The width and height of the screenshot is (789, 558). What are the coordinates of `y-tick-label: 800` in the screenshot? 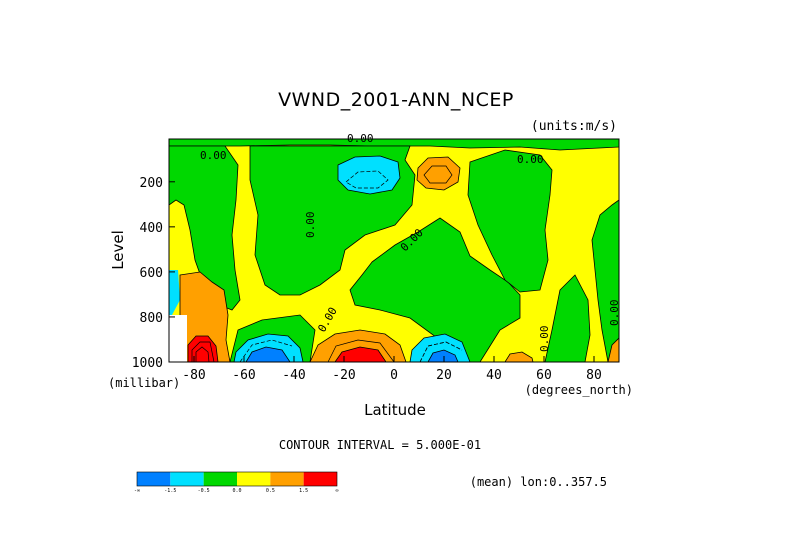 It's located at (151, 318).